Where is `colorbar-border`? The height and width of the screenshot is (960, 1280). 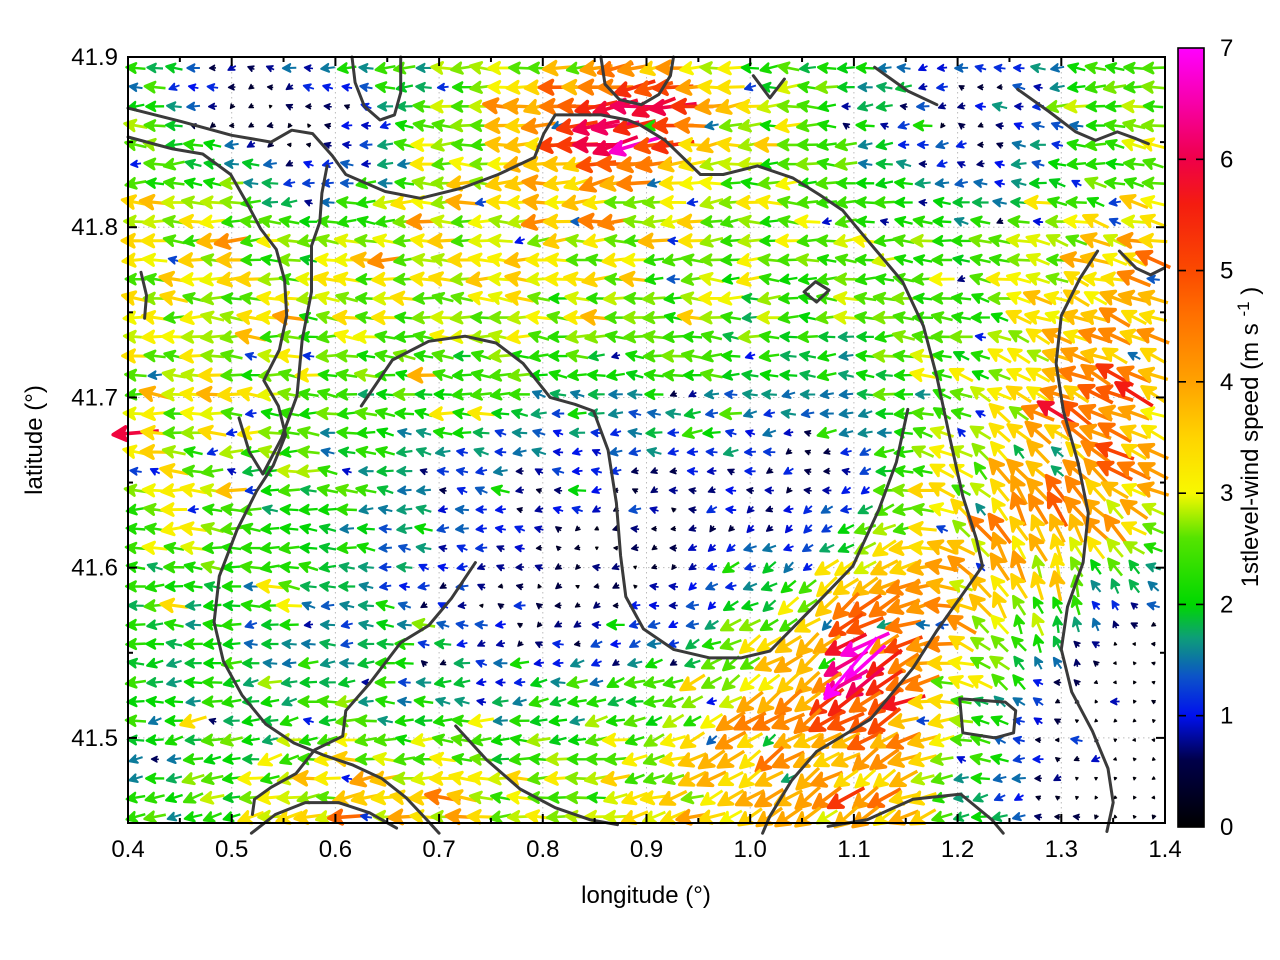 colorbar-border is located at coordinates (1191, 437).